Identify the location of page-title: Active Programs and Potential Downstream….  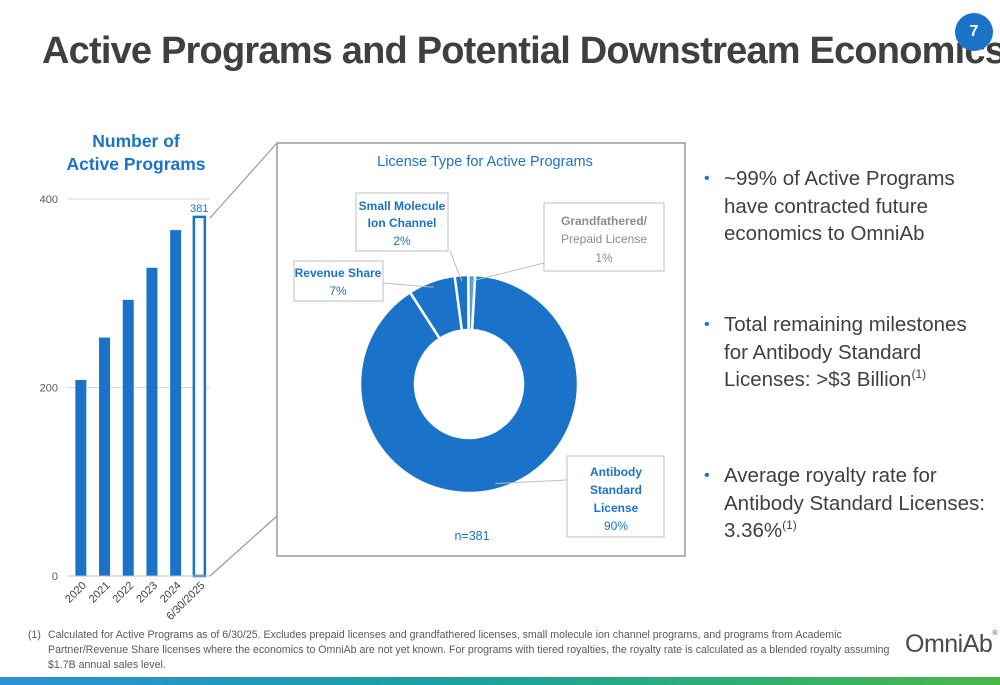
(521, 51).